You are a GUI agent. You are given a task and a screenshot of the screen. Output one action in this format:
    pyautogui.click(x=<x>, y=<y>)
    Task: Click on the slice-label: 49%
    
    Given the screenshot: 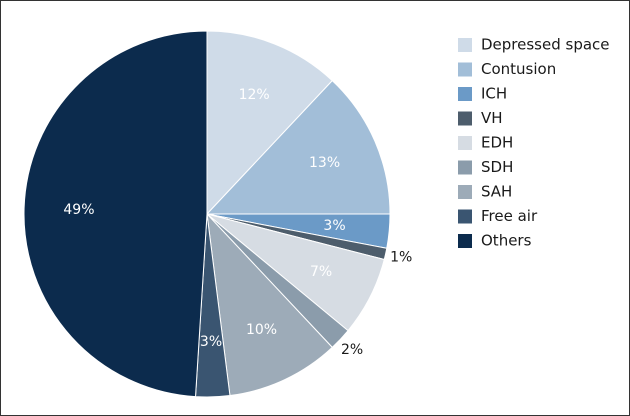 What is the action you would take?
    pyautogui.click(x=78, y=210)
    